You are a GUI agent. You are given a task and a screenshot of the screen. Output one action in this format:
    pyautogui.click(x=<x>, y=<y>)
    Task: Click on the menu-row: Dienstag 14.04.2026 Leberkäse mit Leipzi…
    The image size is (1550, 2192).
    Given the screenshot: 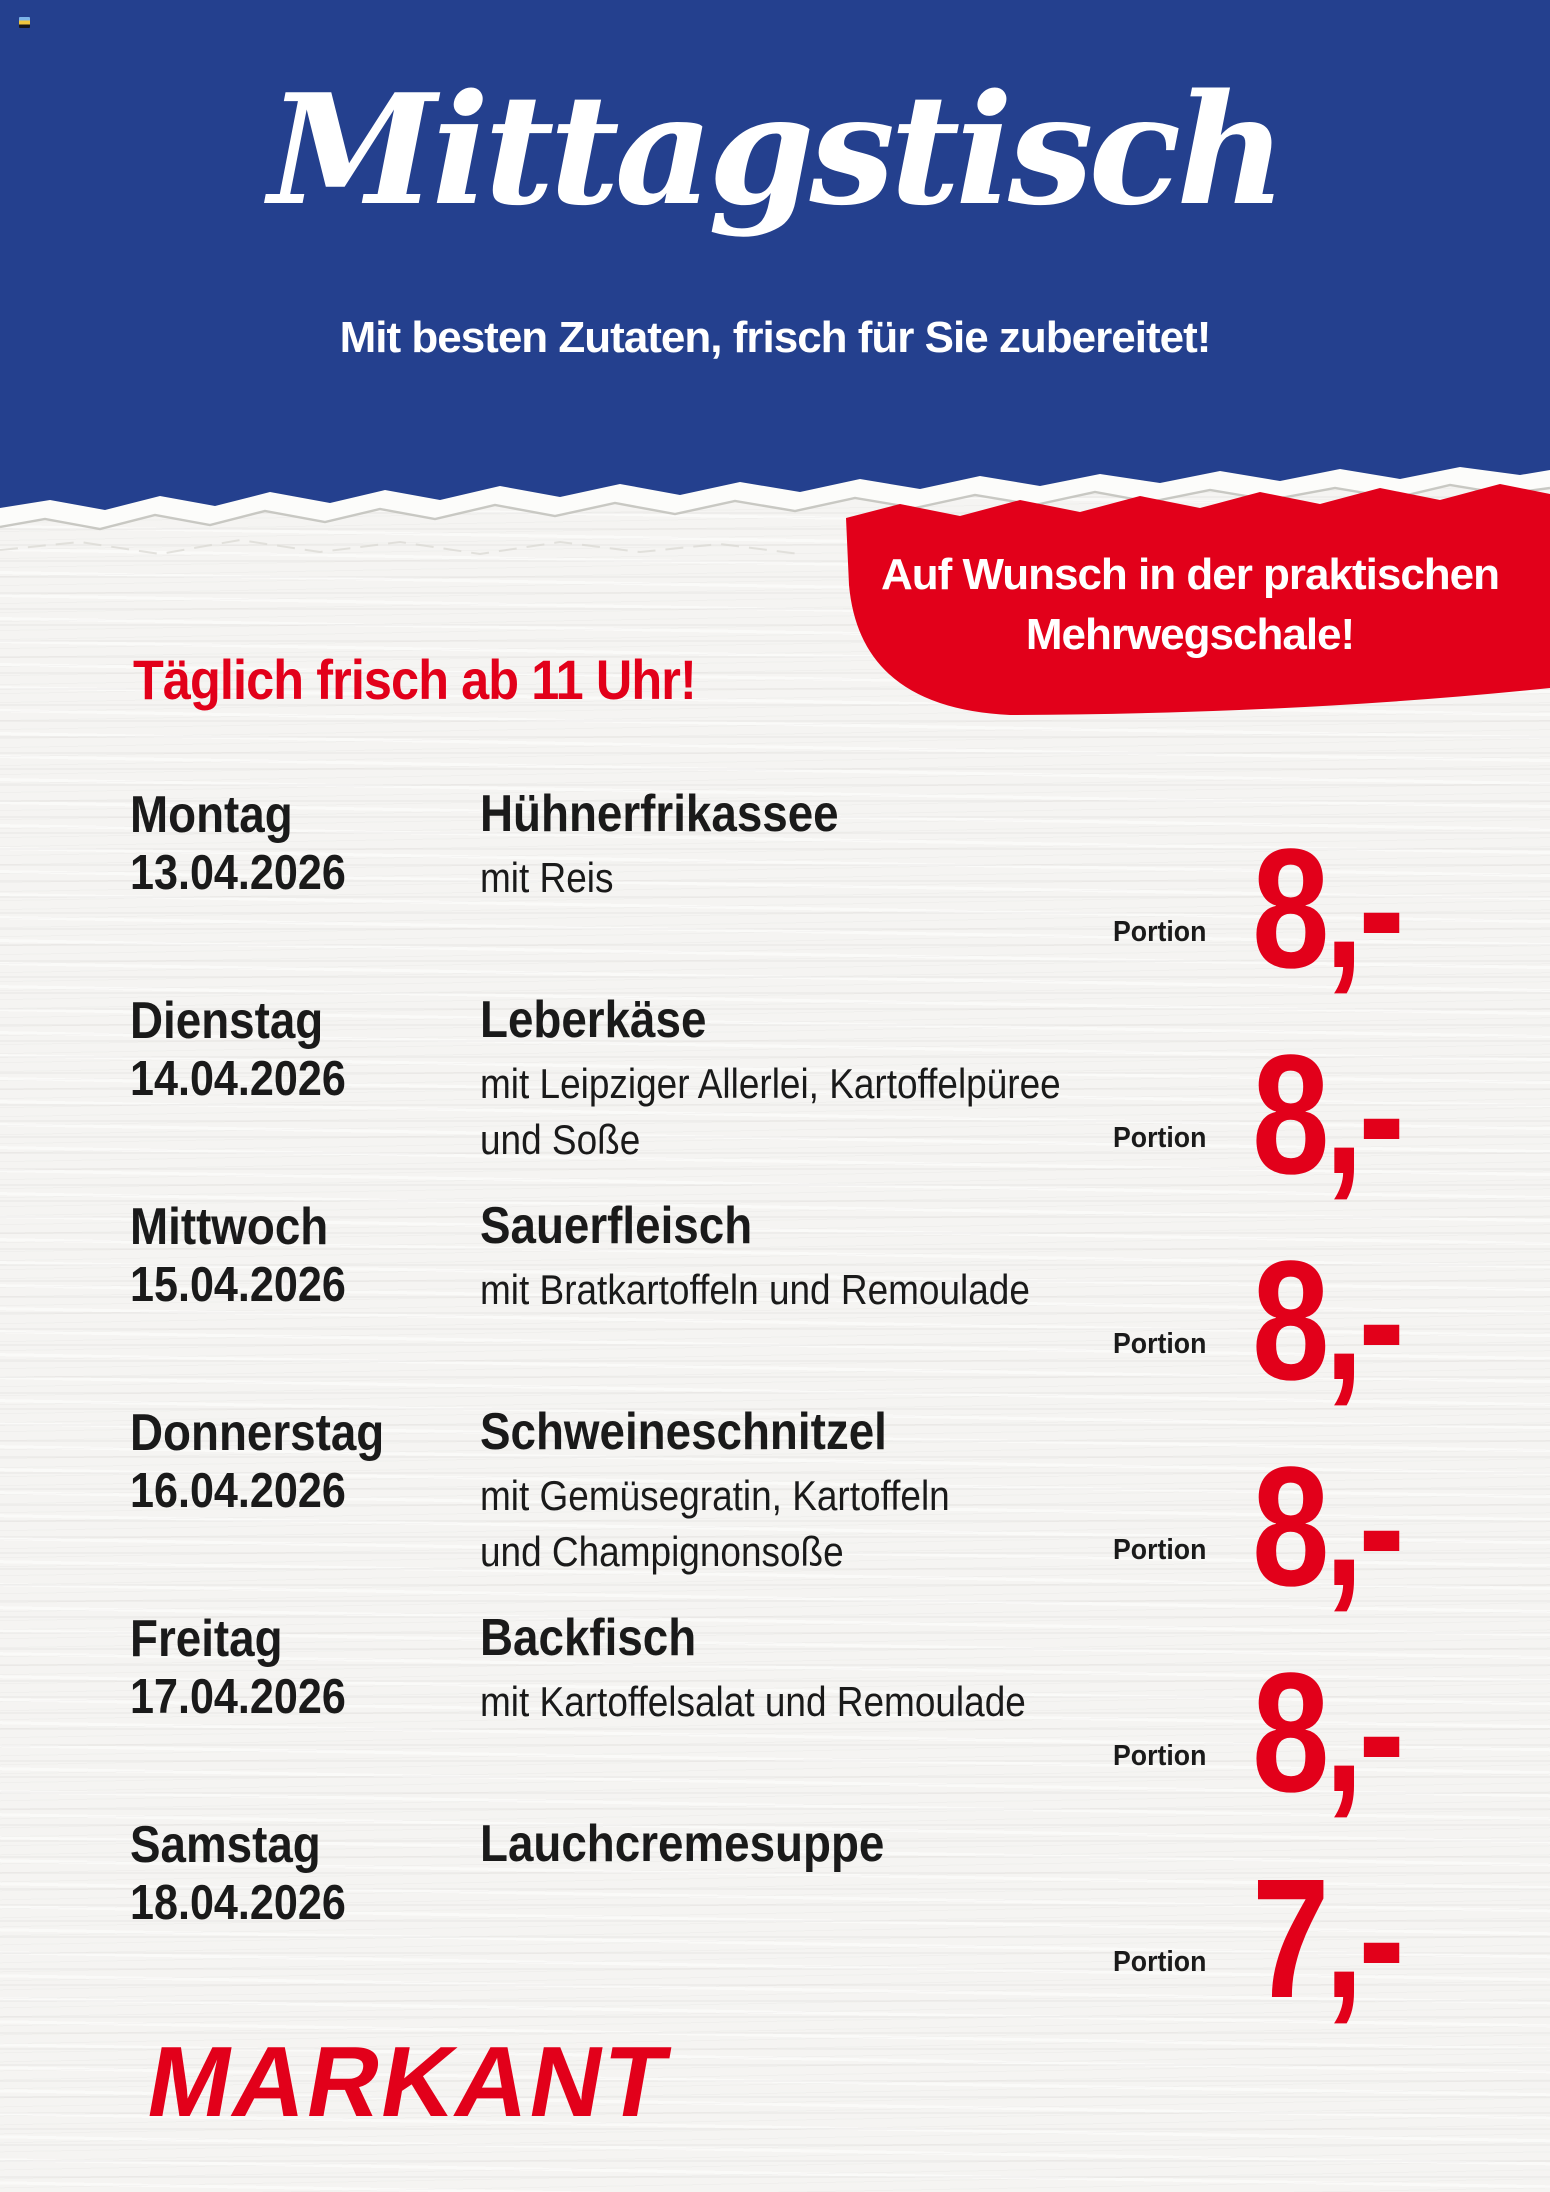 What is the action you would take?
    pyautogui.click(x=775, y=1101)
    